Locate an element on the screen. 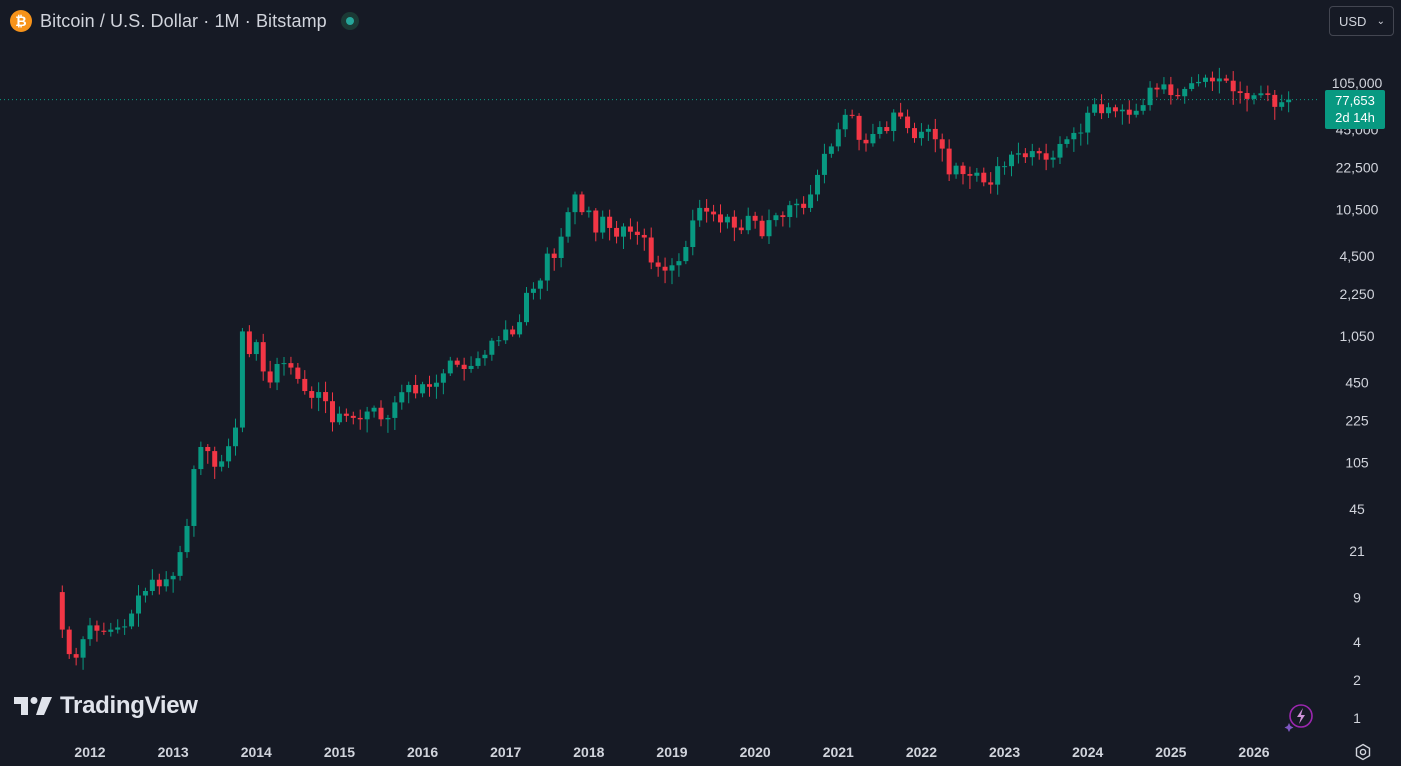 This screenshot has width=1401, height=766. tradingview-logo: TradingView is located at coordinates (106, 706).